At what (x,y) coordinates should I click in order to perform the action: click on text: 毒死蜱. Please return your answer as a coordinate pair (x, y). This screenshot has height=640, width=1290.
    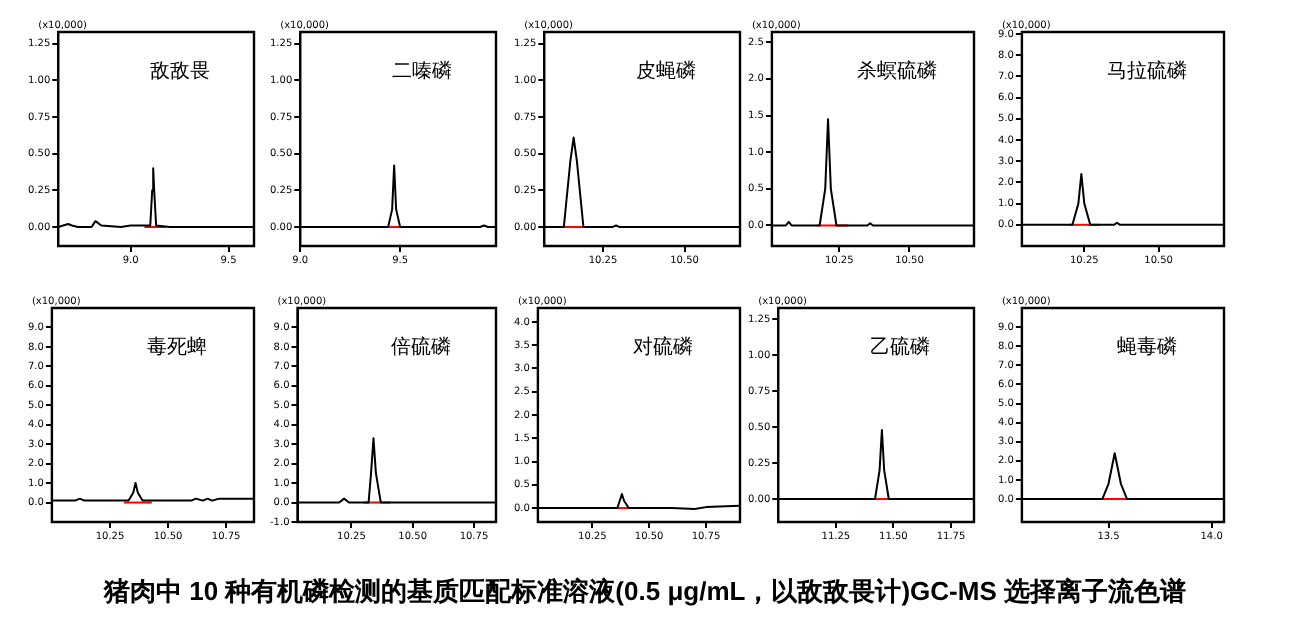
    Looking at the image, I should click on (177, 347).